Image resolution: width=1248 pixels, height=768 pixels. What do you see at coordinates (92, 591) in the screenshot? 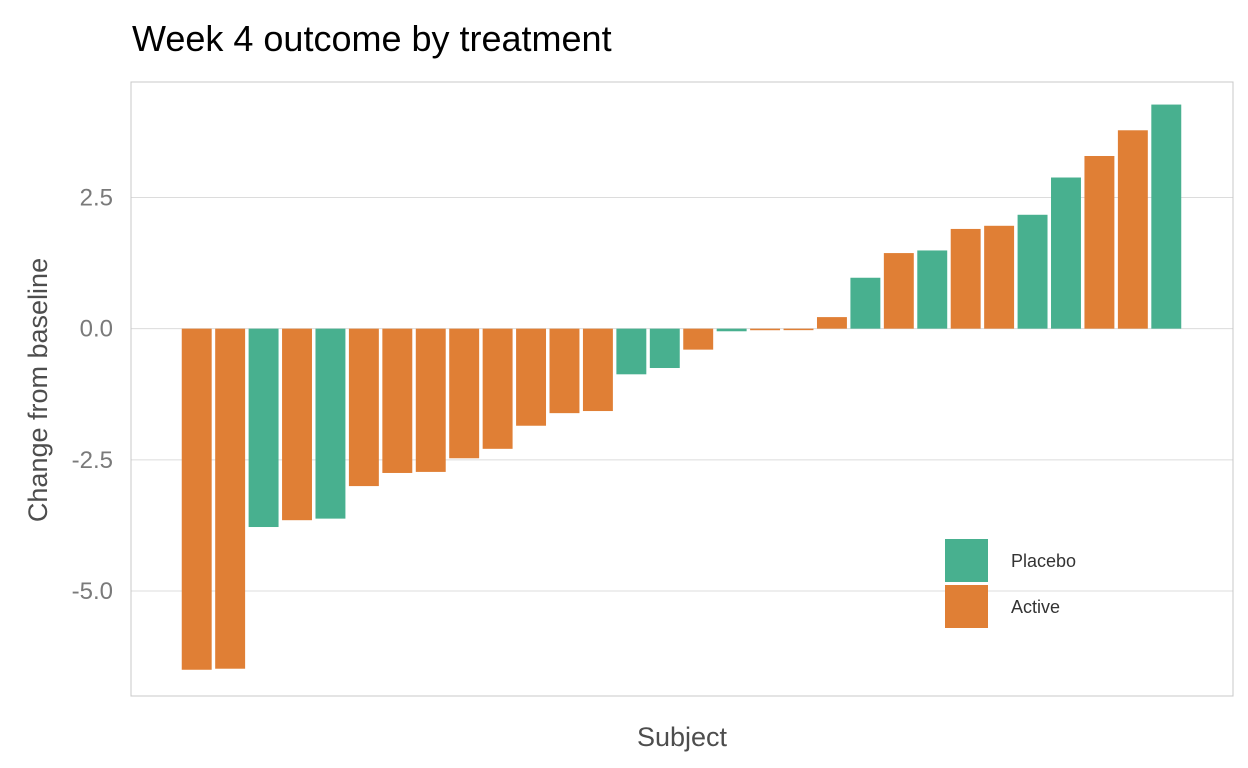
I see `y-tick-label: -5.0` at bounding box center [92, 591].